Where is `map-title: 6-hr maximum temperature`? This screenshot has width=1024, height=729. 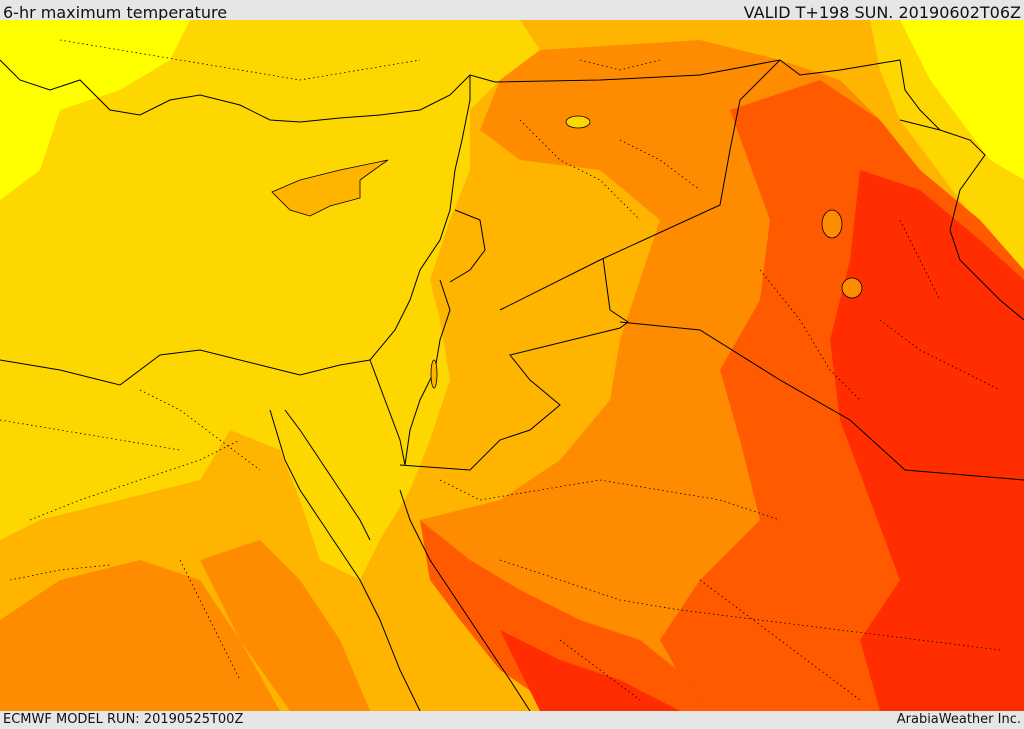 map-title: 6-hr maximum temperature is located at coordinates (115, 12).